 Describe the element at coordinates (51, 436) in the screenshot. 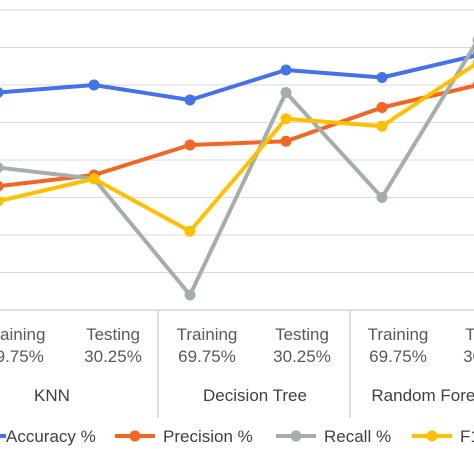

I see `legend-label-accuracy: Accuracy %` at that location.